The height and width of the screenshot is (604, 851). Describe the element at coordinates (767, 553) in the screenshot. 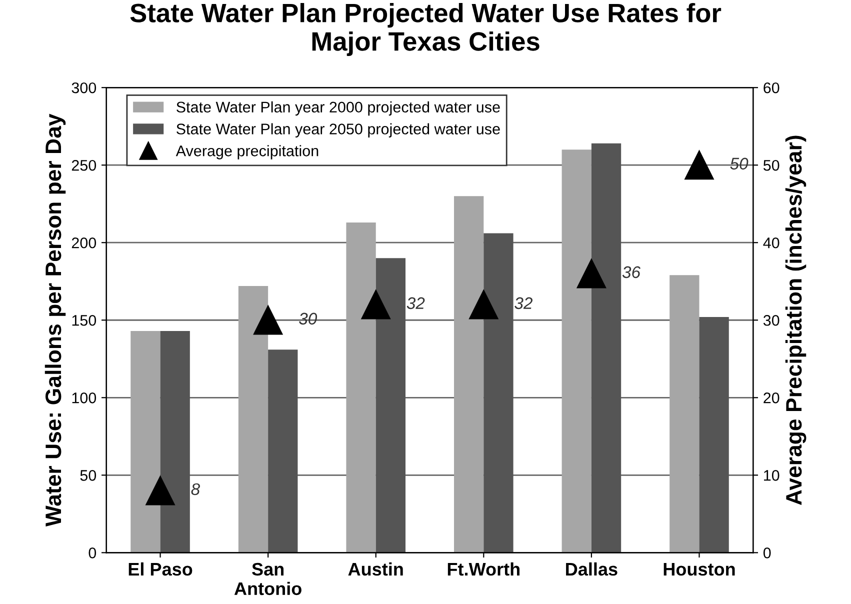

I see `y2-tick-label: 0` at that location.